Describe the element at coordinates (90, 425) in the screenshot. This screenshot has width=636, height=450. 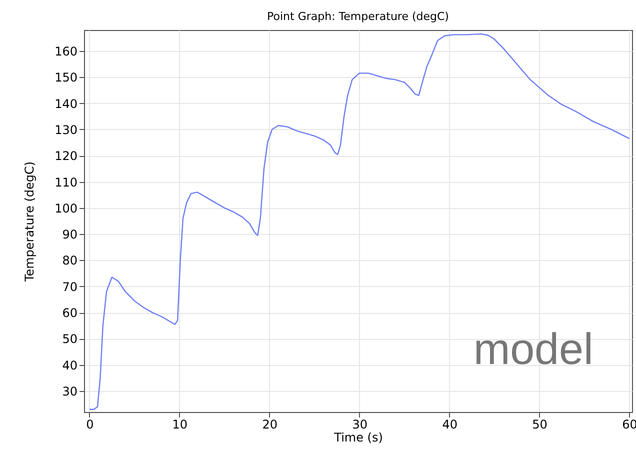
I see `x-tick-label: 0` at that location.